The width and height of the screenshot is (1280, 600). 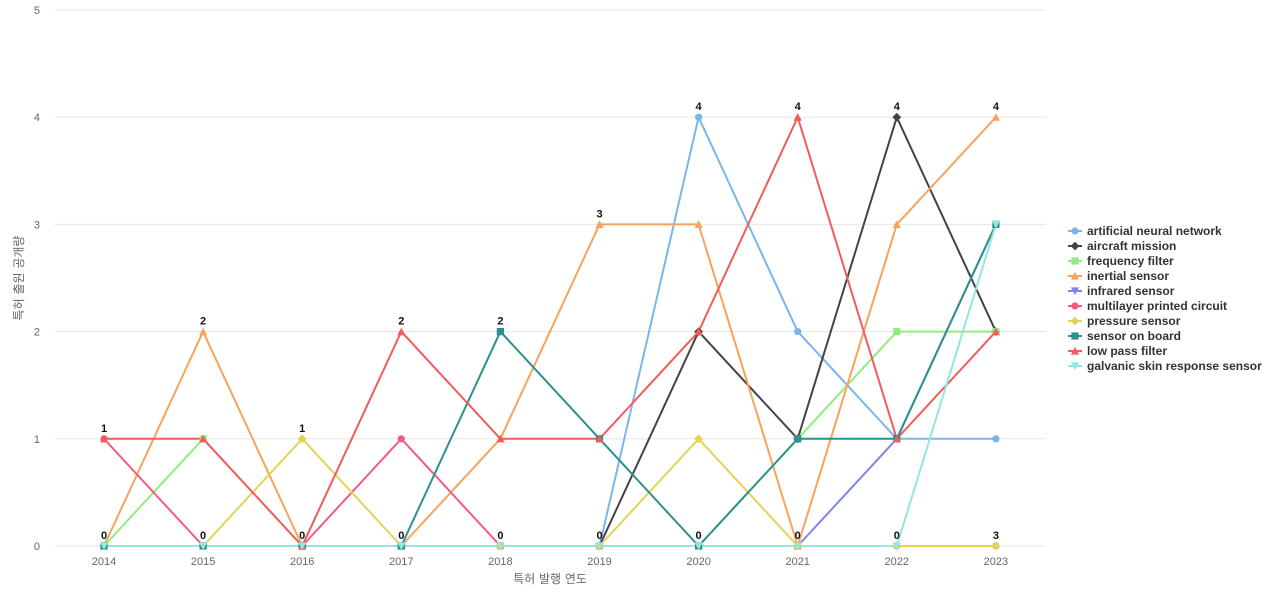 What do you see at coordinates (37, 333) in the screenshot?
I see `y-tick-label: 2` at bounding box center [37, 333].